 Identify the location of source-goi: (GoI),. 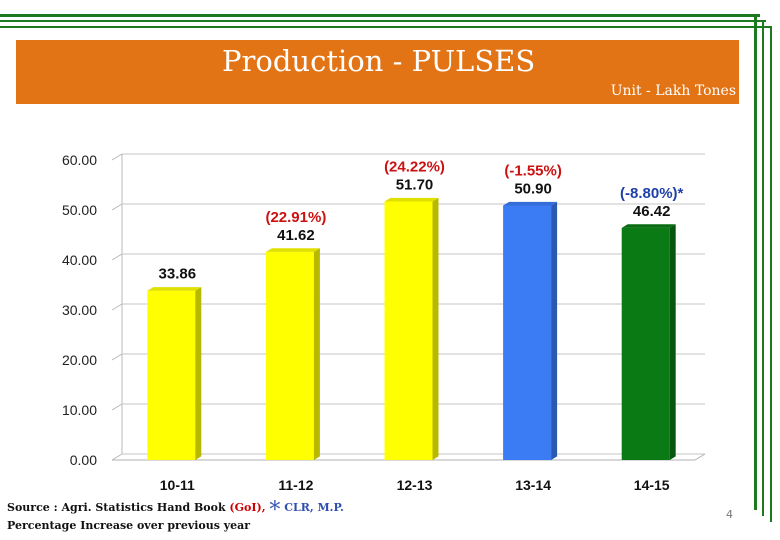
(247, 507).